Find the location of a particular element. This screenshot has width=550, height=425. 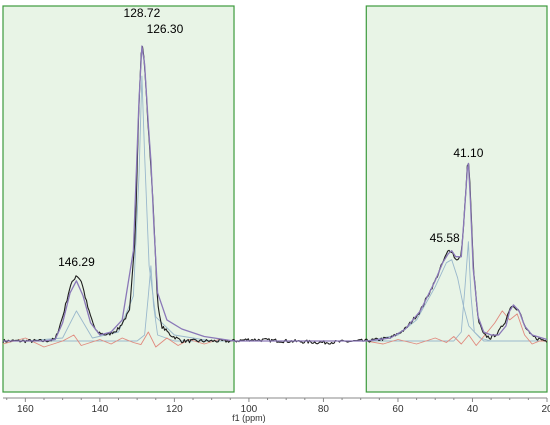

peak-label: 126.30 is located at coordinates (165, 29).